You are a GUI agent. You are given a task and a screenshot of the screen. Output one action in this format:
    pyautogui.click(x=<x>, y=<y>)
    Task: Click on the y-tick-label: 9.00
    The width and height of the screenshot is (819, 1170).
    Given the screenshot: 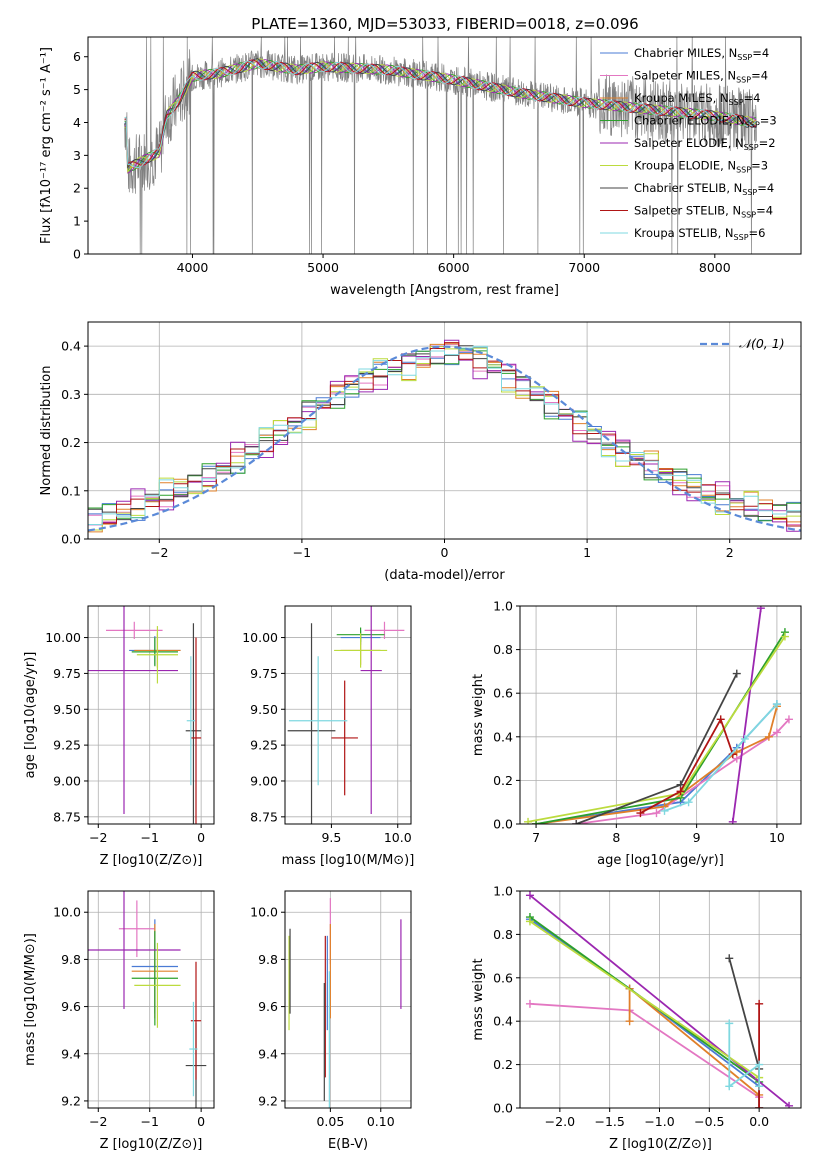 What is the action you would take?
    pyautogui.click(x=264, y=780)
    